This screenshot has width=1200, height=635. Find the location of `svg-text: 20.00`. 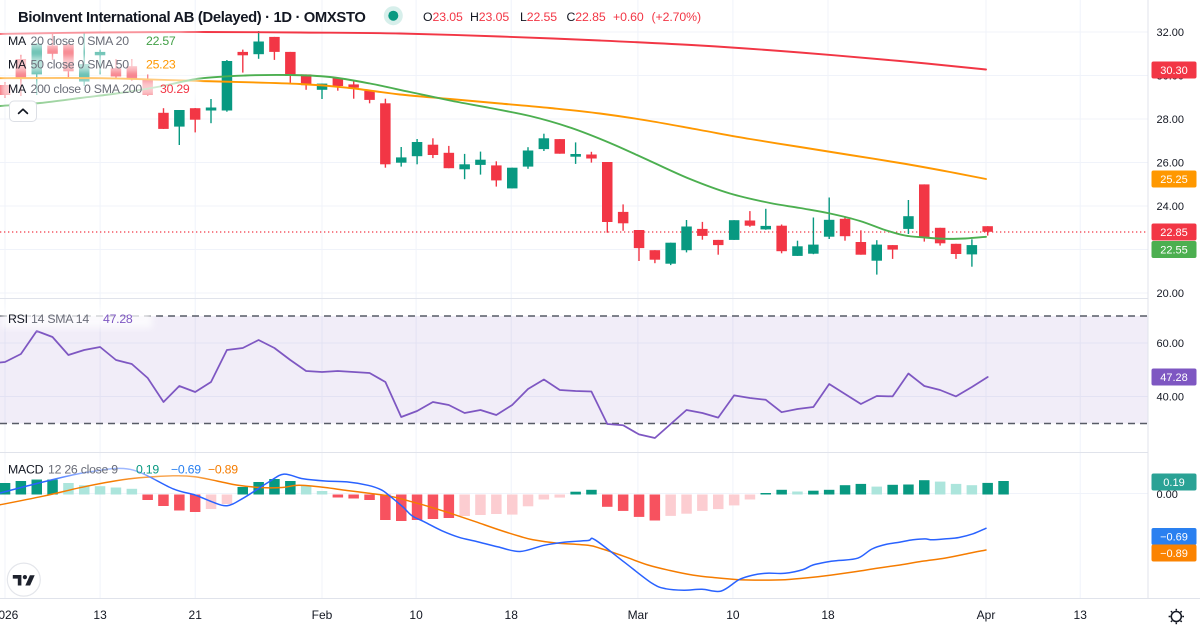

svg-text: 20.00 is located at coordinates (1171, 294).